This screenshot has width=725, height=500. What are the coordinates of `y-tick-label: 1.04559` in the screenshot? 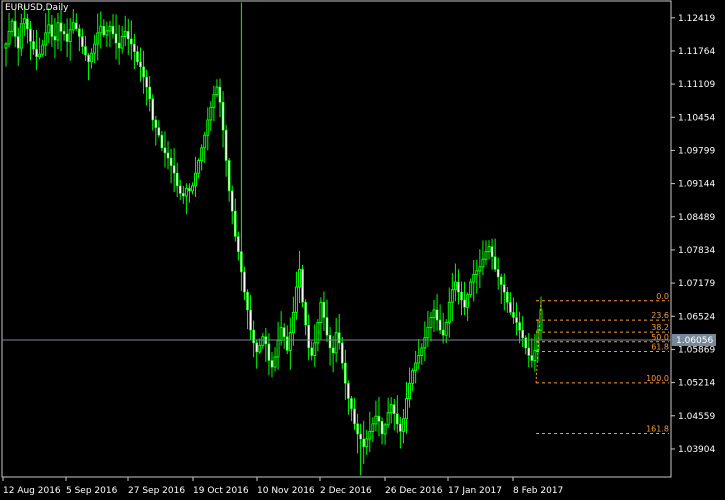 It's located at (696, 417).